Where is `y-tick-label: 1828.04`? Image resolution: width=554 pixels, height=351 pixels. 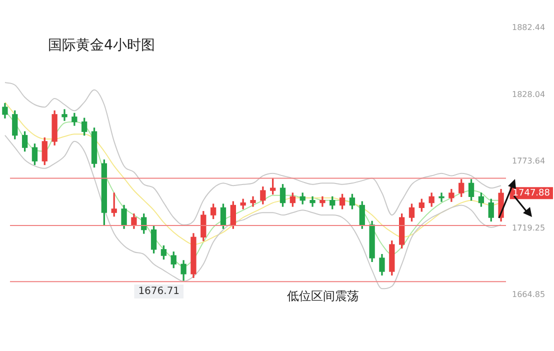
y-tick-label: 1828.04 is located at coordinates (529, 94).